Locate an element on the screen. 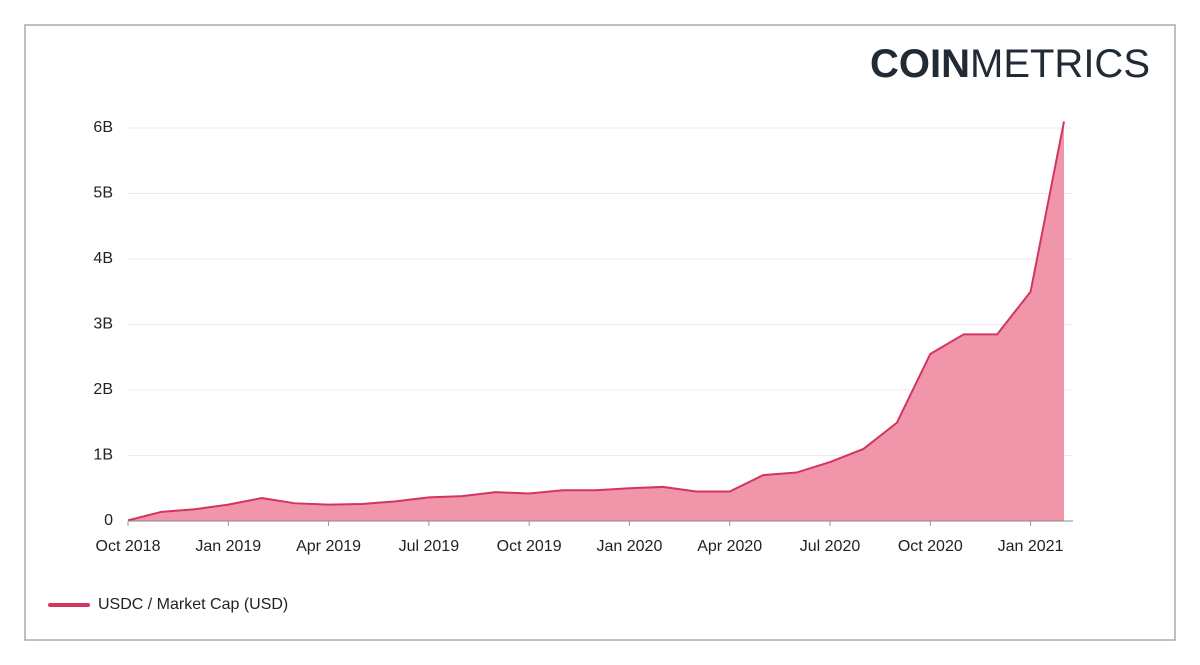 This screenshot has width=1200, height=665. x-tick-label: Jan 2019 is located at coordinates (228, 546).